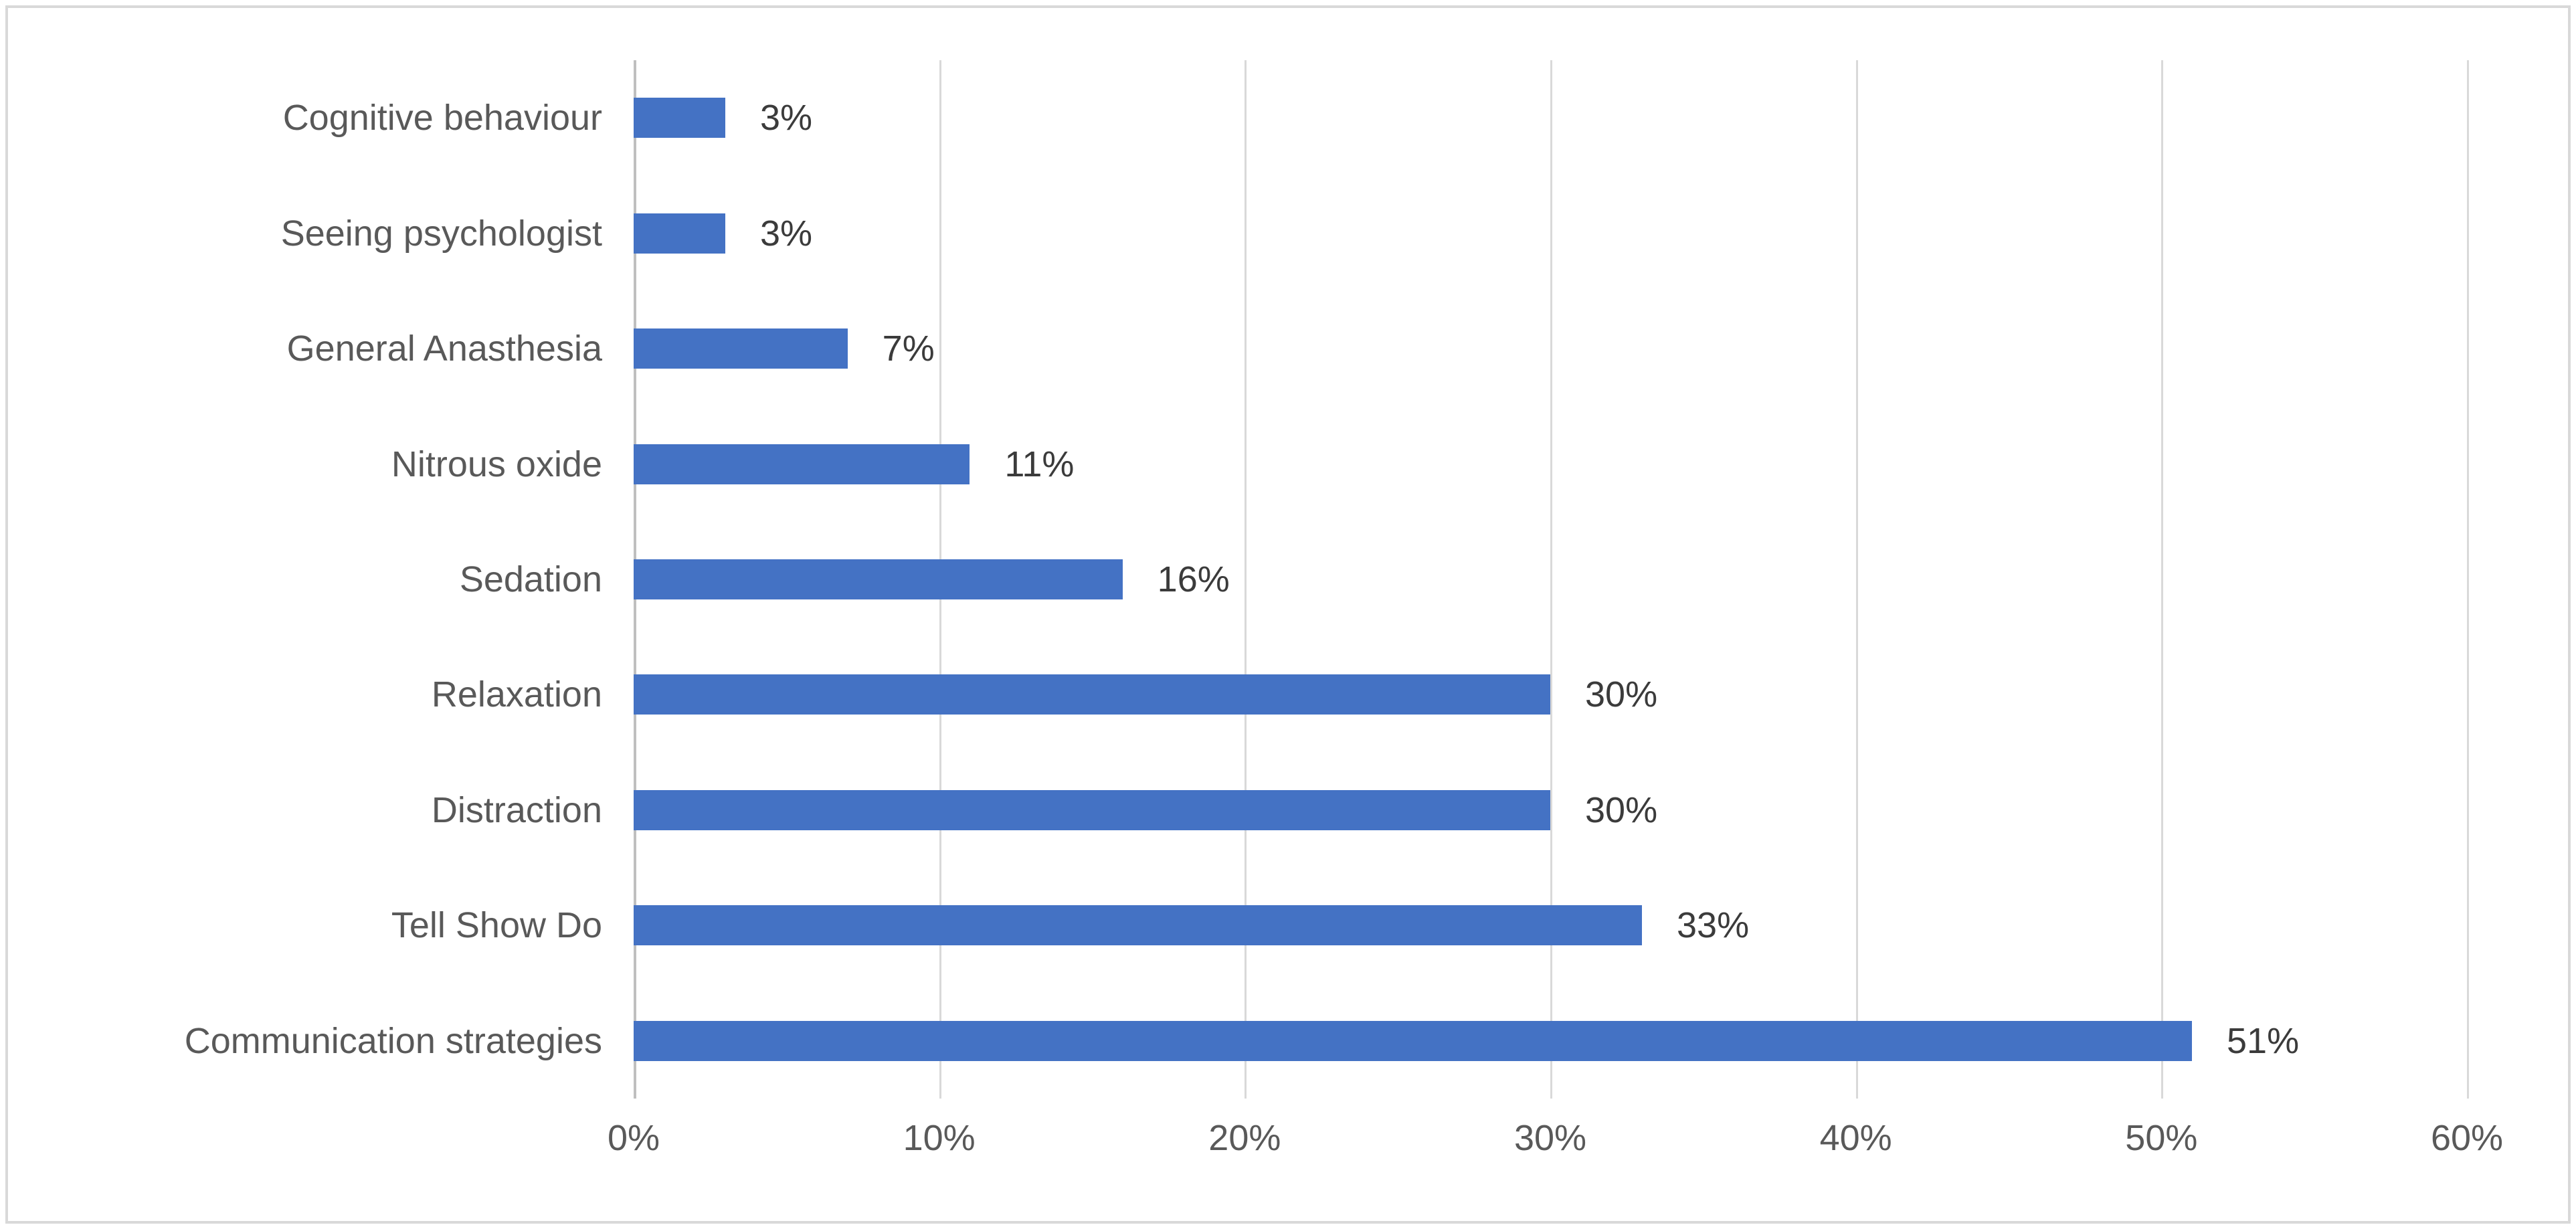 This screenshot has height=1229, width=2576. I want to click on bar-row: 51%, so click(1550, 1041).